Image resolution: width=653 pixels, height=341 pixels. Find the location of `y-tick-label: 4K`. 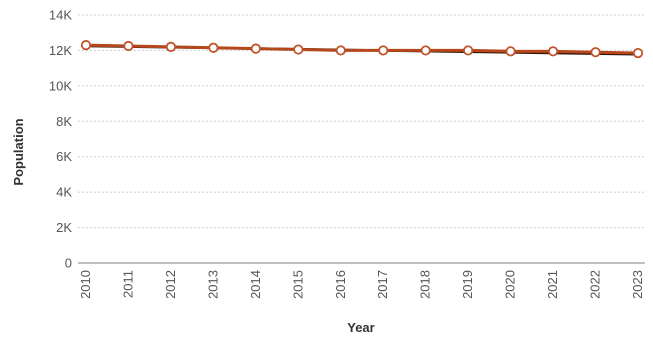

y-tick-label: 4K is located at coordinates (64, 192).